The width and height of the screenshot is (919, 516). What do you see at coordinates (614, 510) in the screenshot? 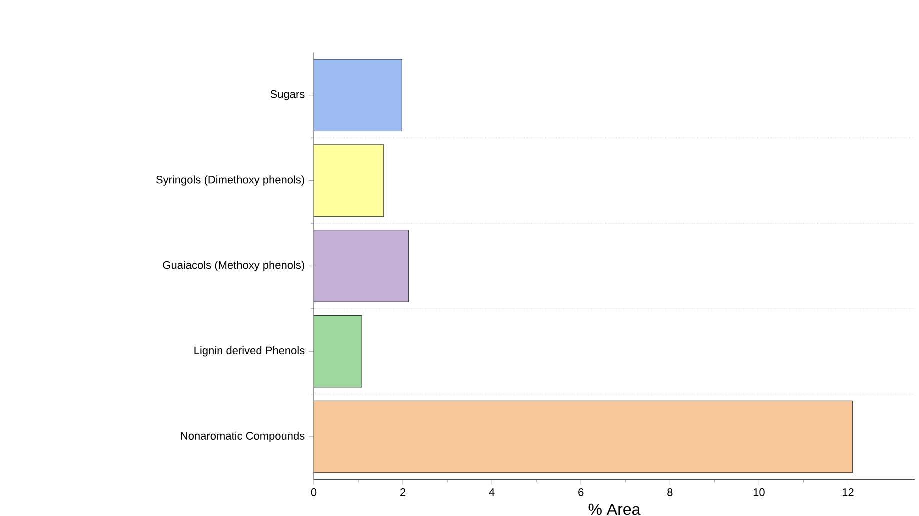
I see `x-axis-title: % Area` at bounding box center [614, 510].